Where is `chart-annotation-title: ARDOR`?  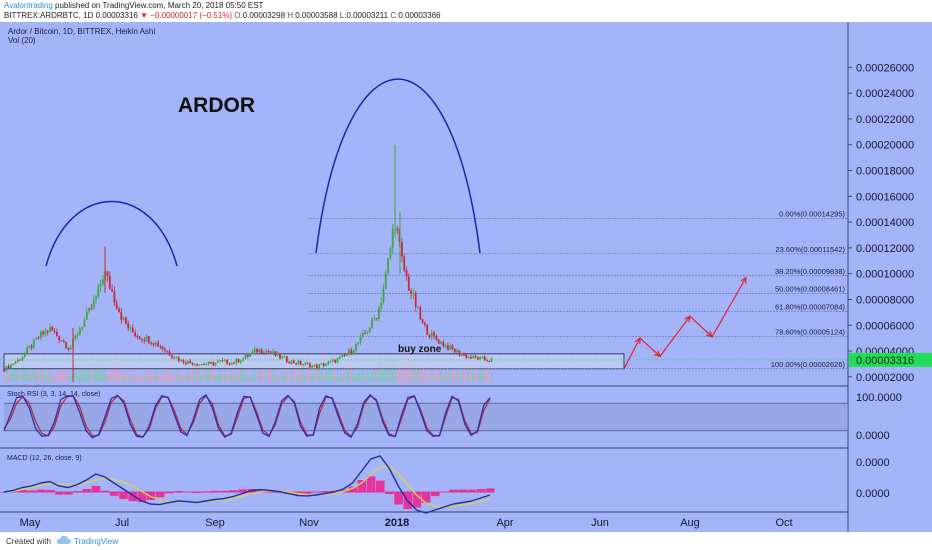 chart-annotation-title: ARDOR is located at coordinates (216, 105).